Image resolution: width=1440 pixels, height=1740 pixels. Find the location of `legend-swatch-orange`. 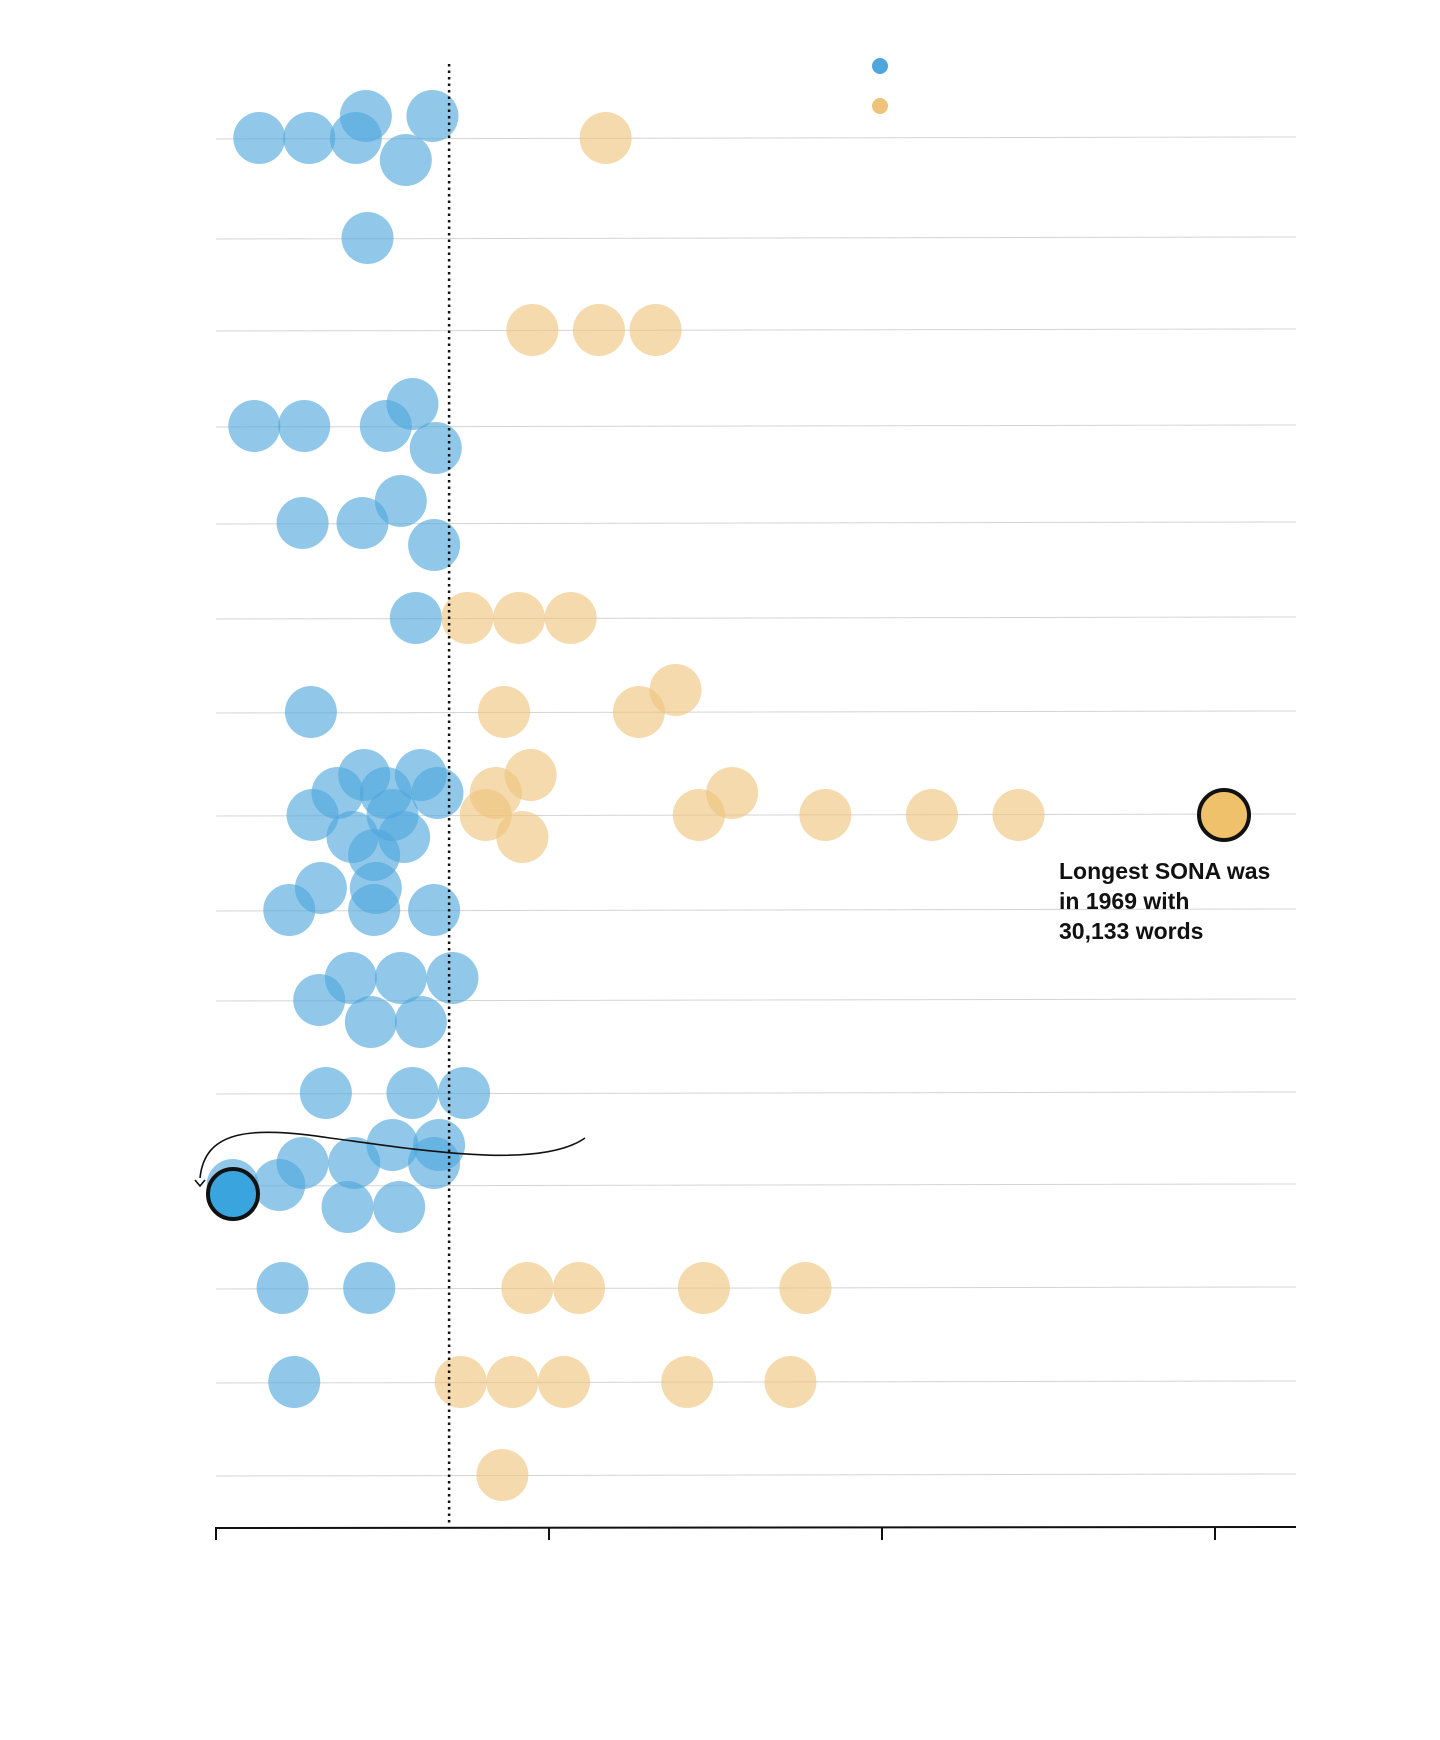

legend-swatch-orange is located at coordinates (880, 106).